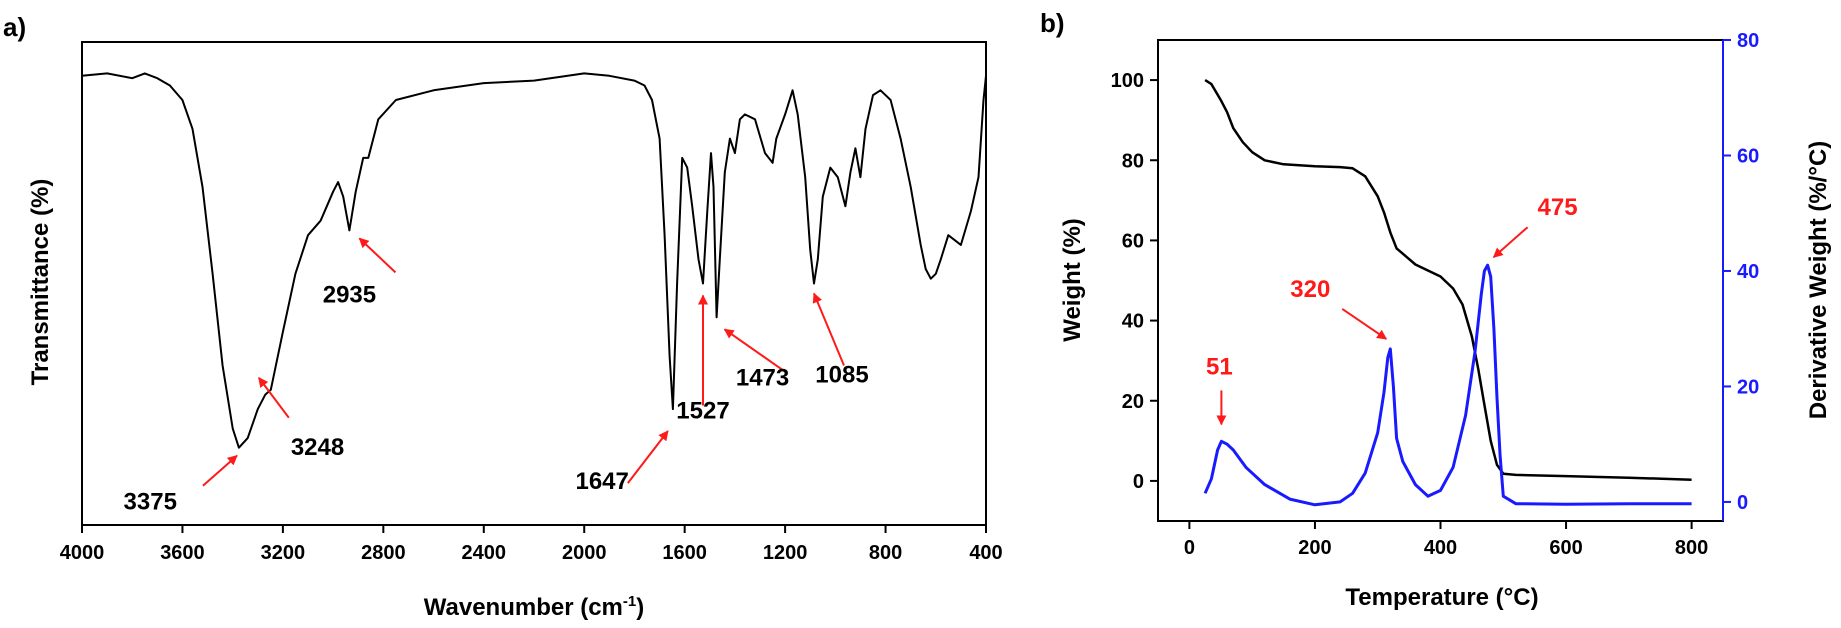 This screenshot has width=1841, height=628. I want to click on panel-a-annotation-label: 3375, so click(150, 502).